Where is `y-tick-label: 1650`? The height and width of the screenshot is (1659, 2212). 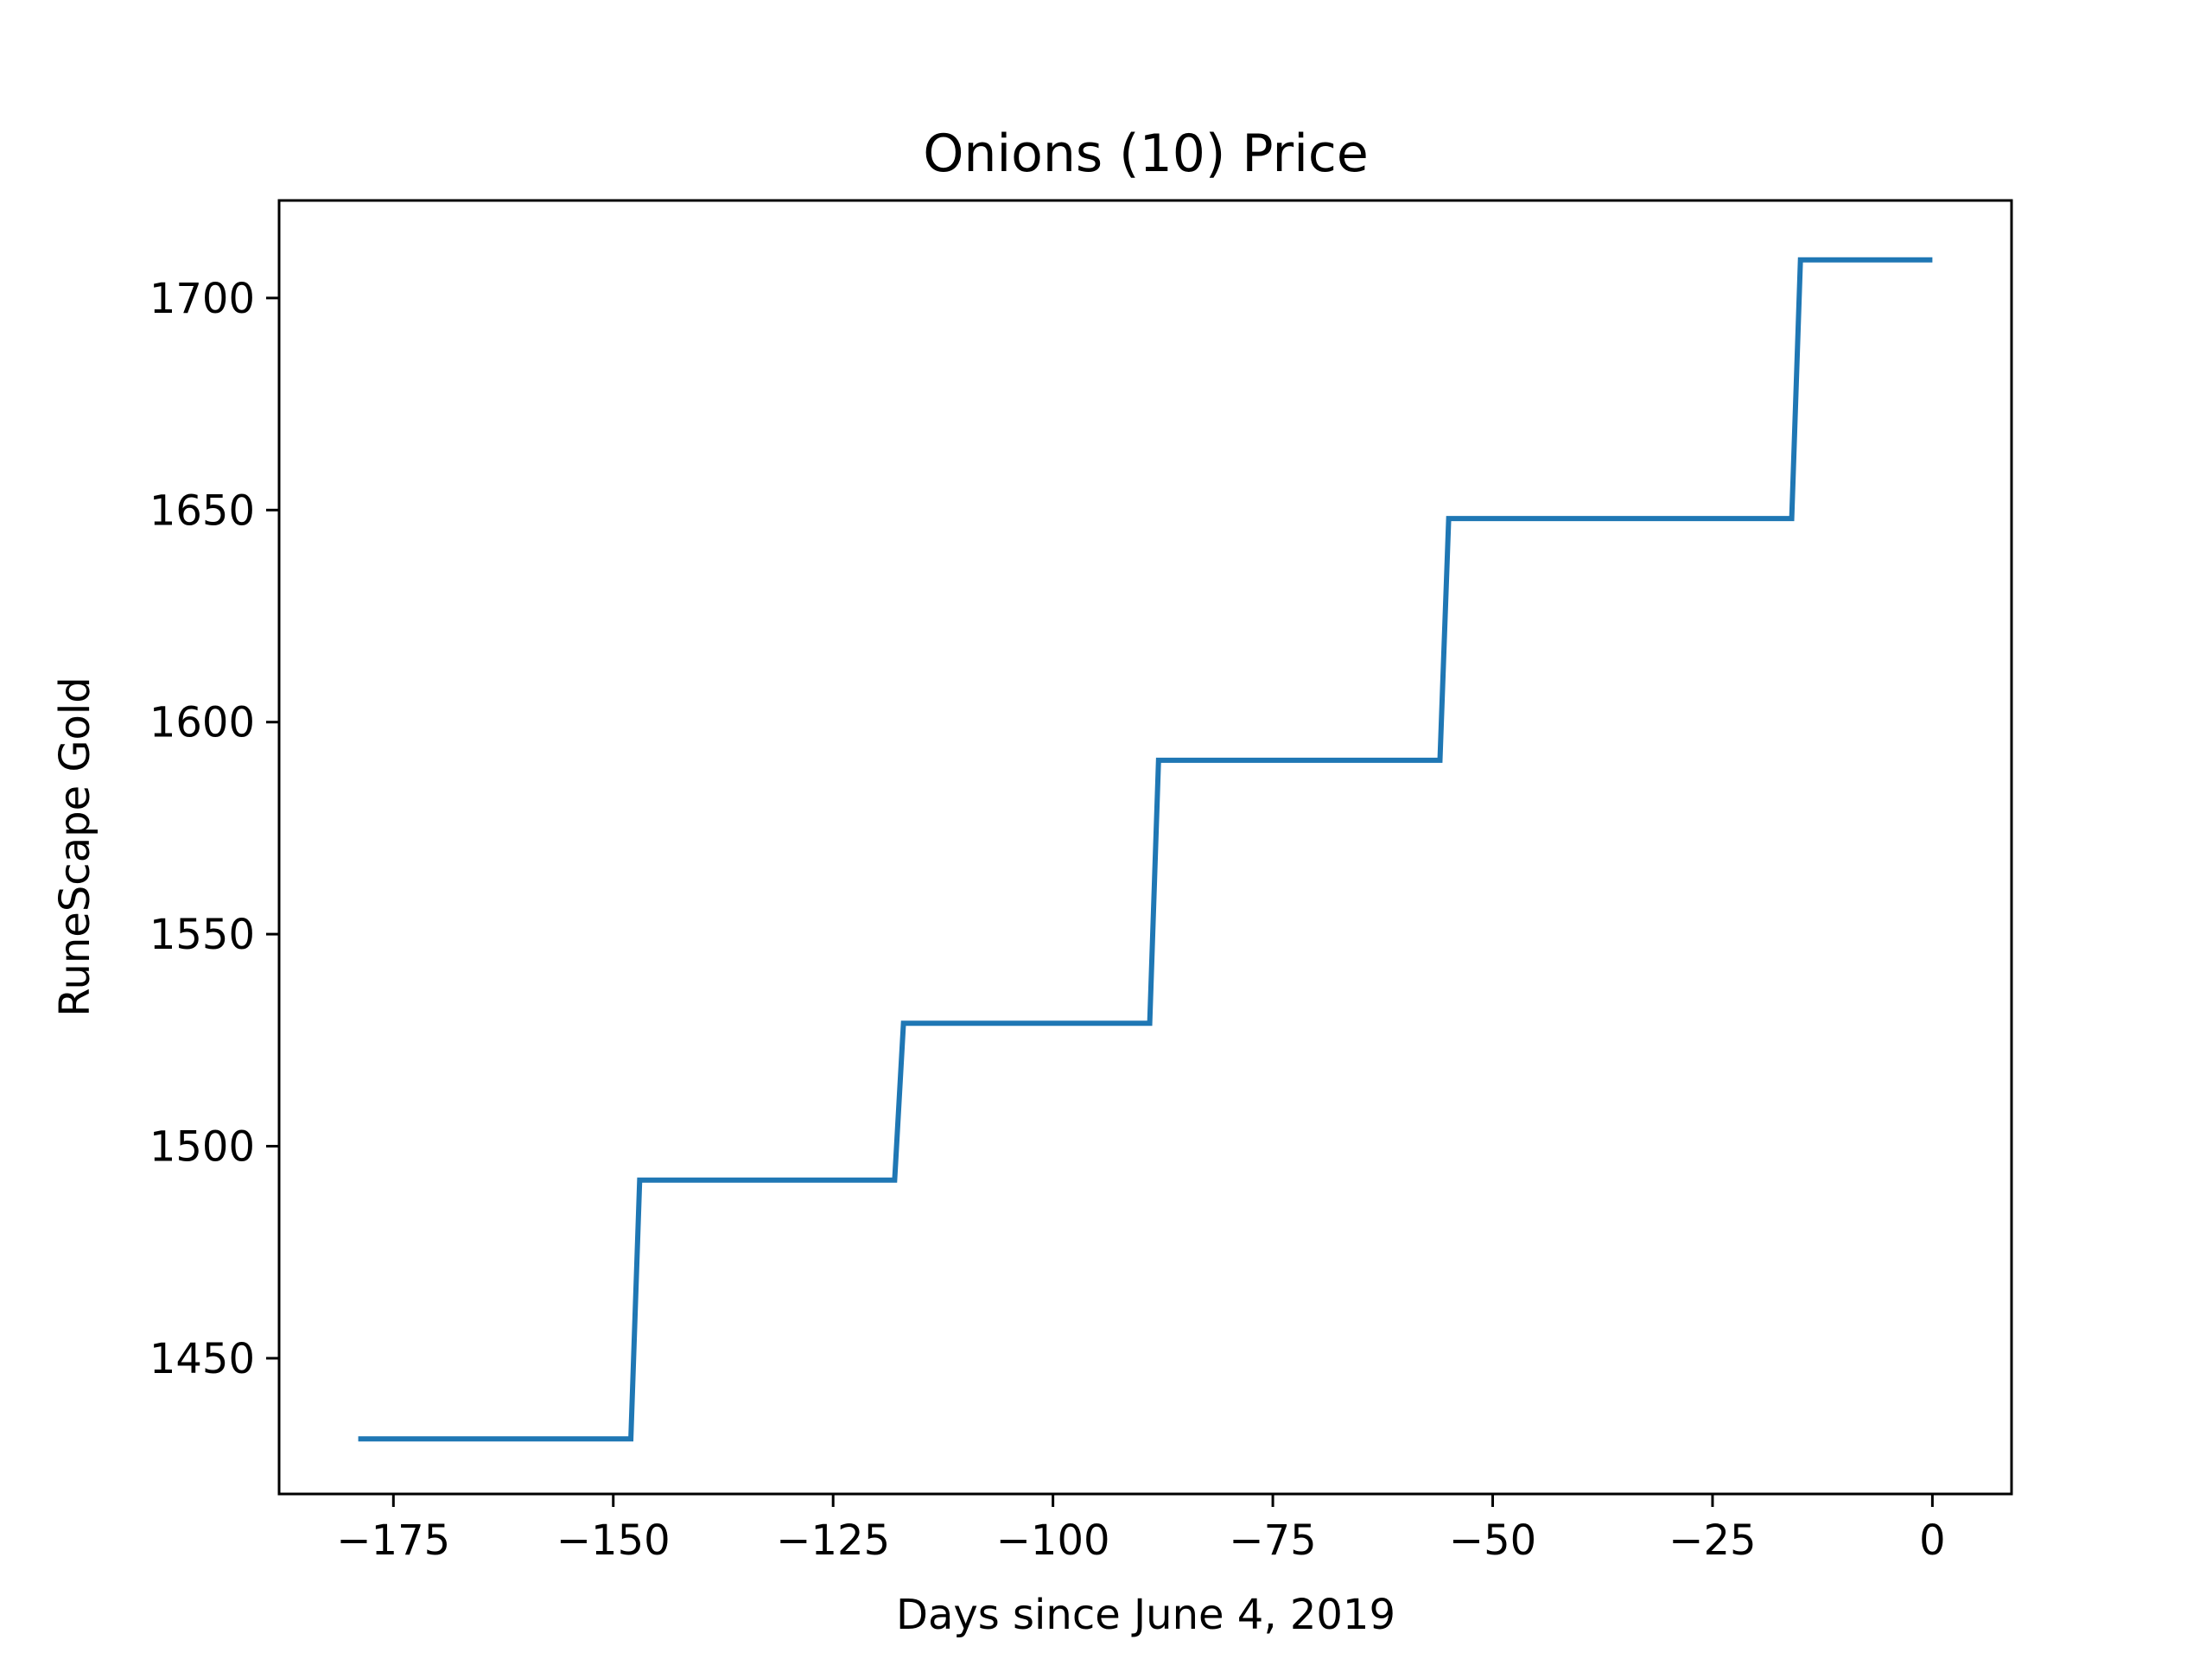
y-tick-label: 1650 is located at coordinates (202, 510).